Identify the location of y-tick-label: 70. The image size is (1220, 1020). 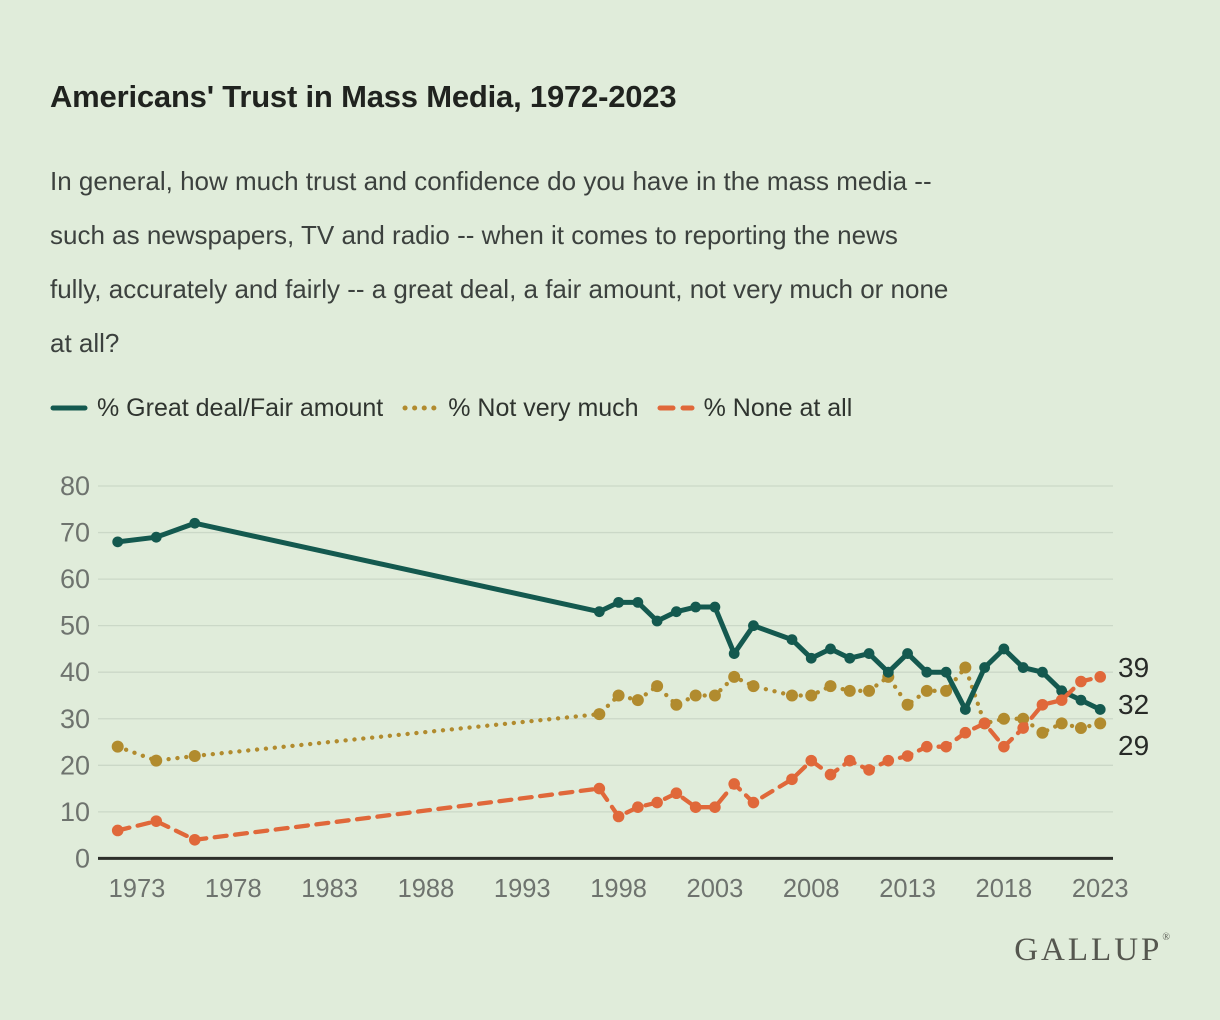
(75, 533).